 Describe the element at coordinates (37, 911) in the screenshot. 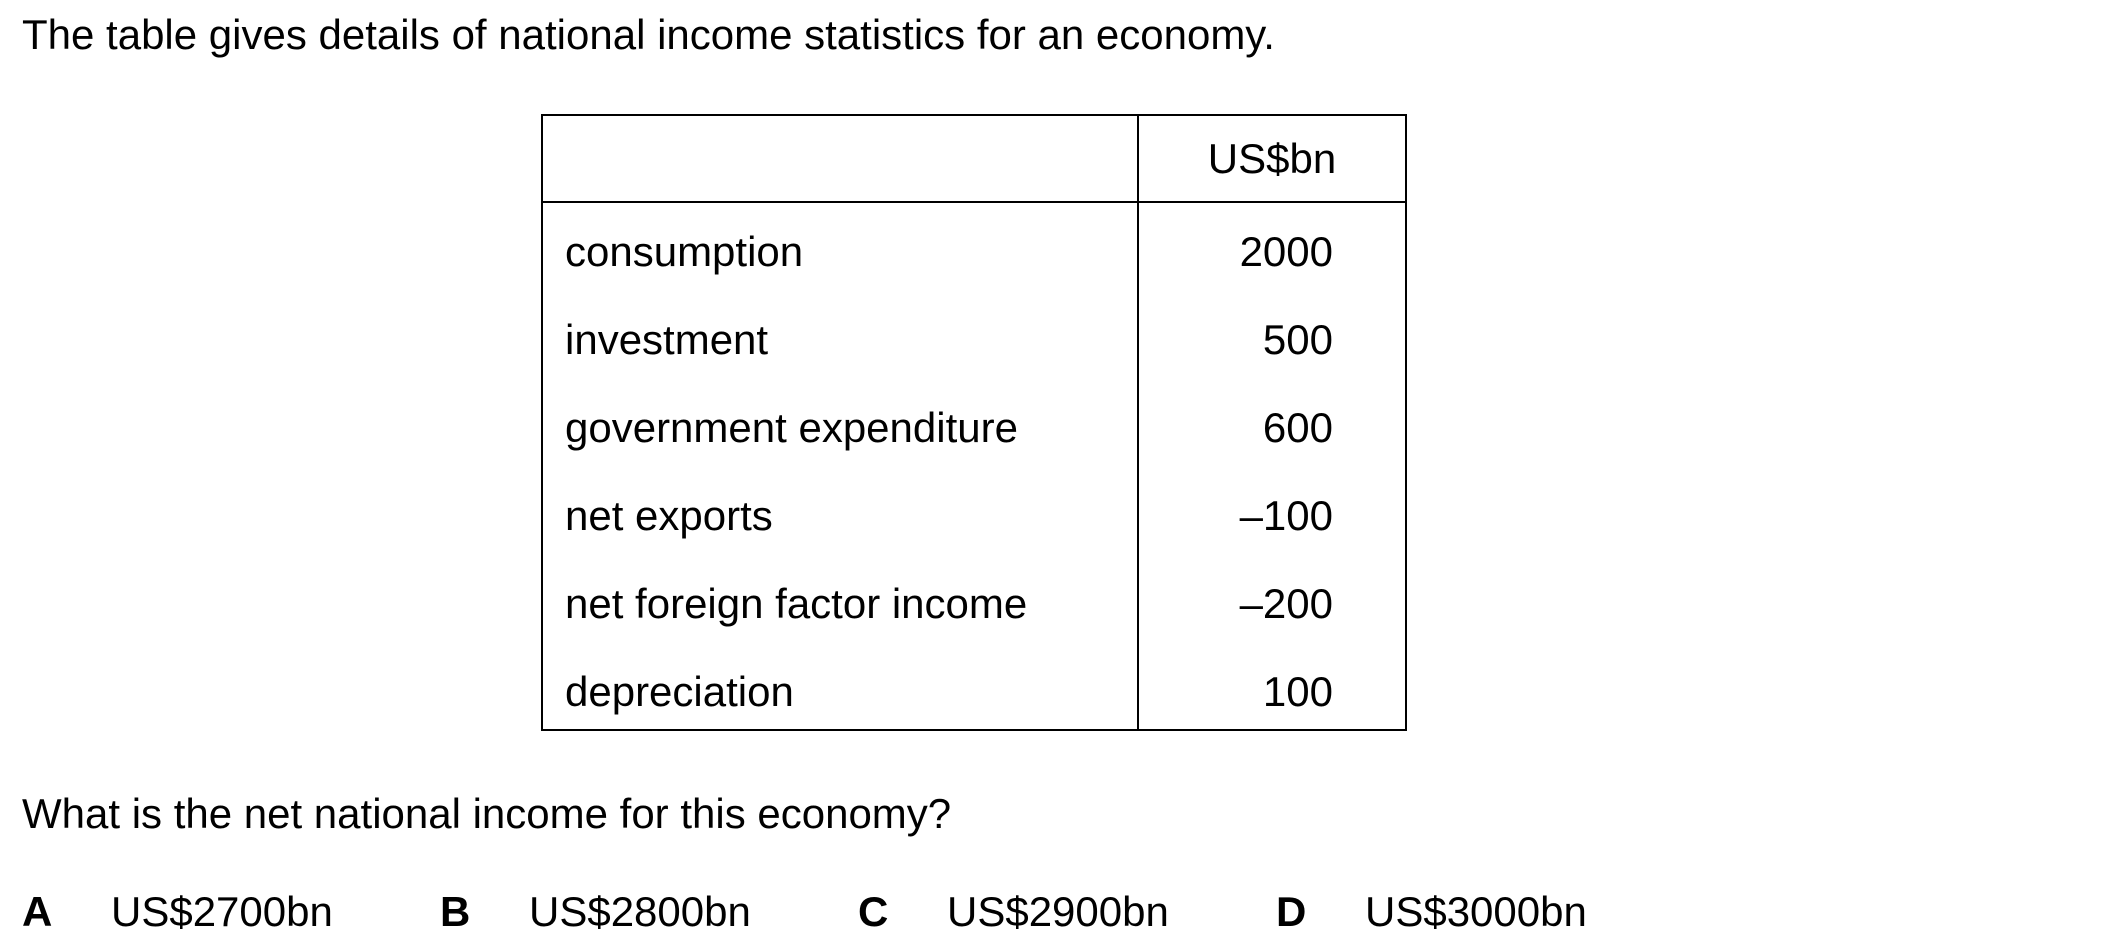

I see `option-letter: A` at that location.